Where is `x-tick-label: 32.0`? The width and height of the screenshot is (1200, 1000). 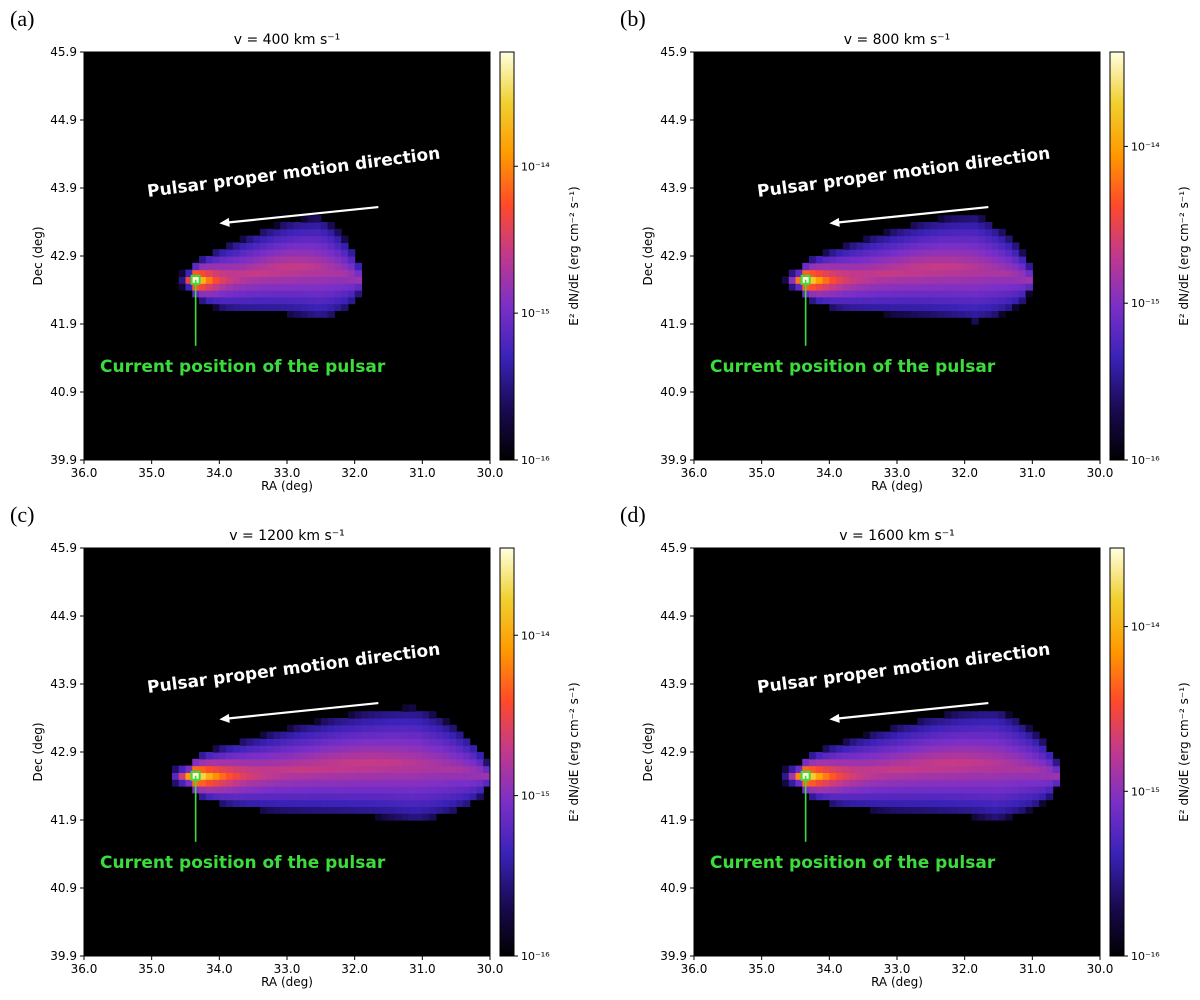
x-tick-label: 32.0 is located at coordinates (964, 969).